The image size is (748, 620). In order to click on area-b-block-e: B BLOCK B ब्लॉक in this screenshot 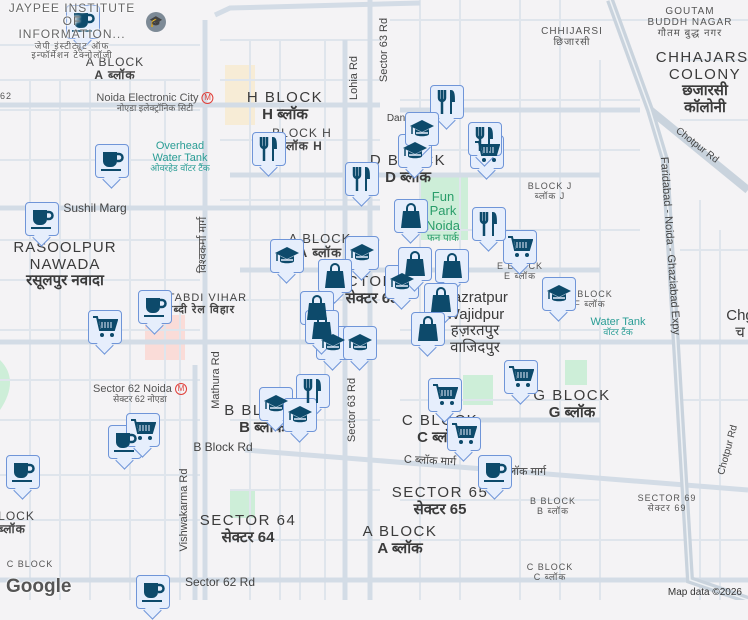, I will do `click(553, 506)`.